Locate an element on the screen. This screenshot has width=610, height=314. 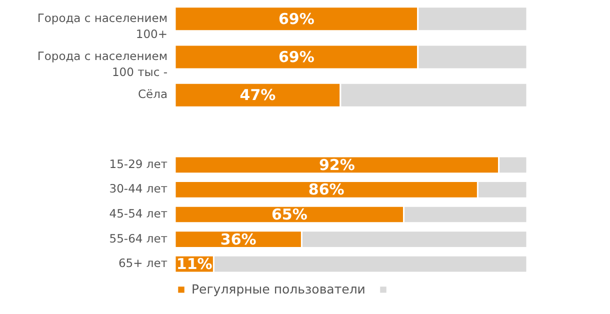
data-label: 86% is located at coordinates (326, 189).